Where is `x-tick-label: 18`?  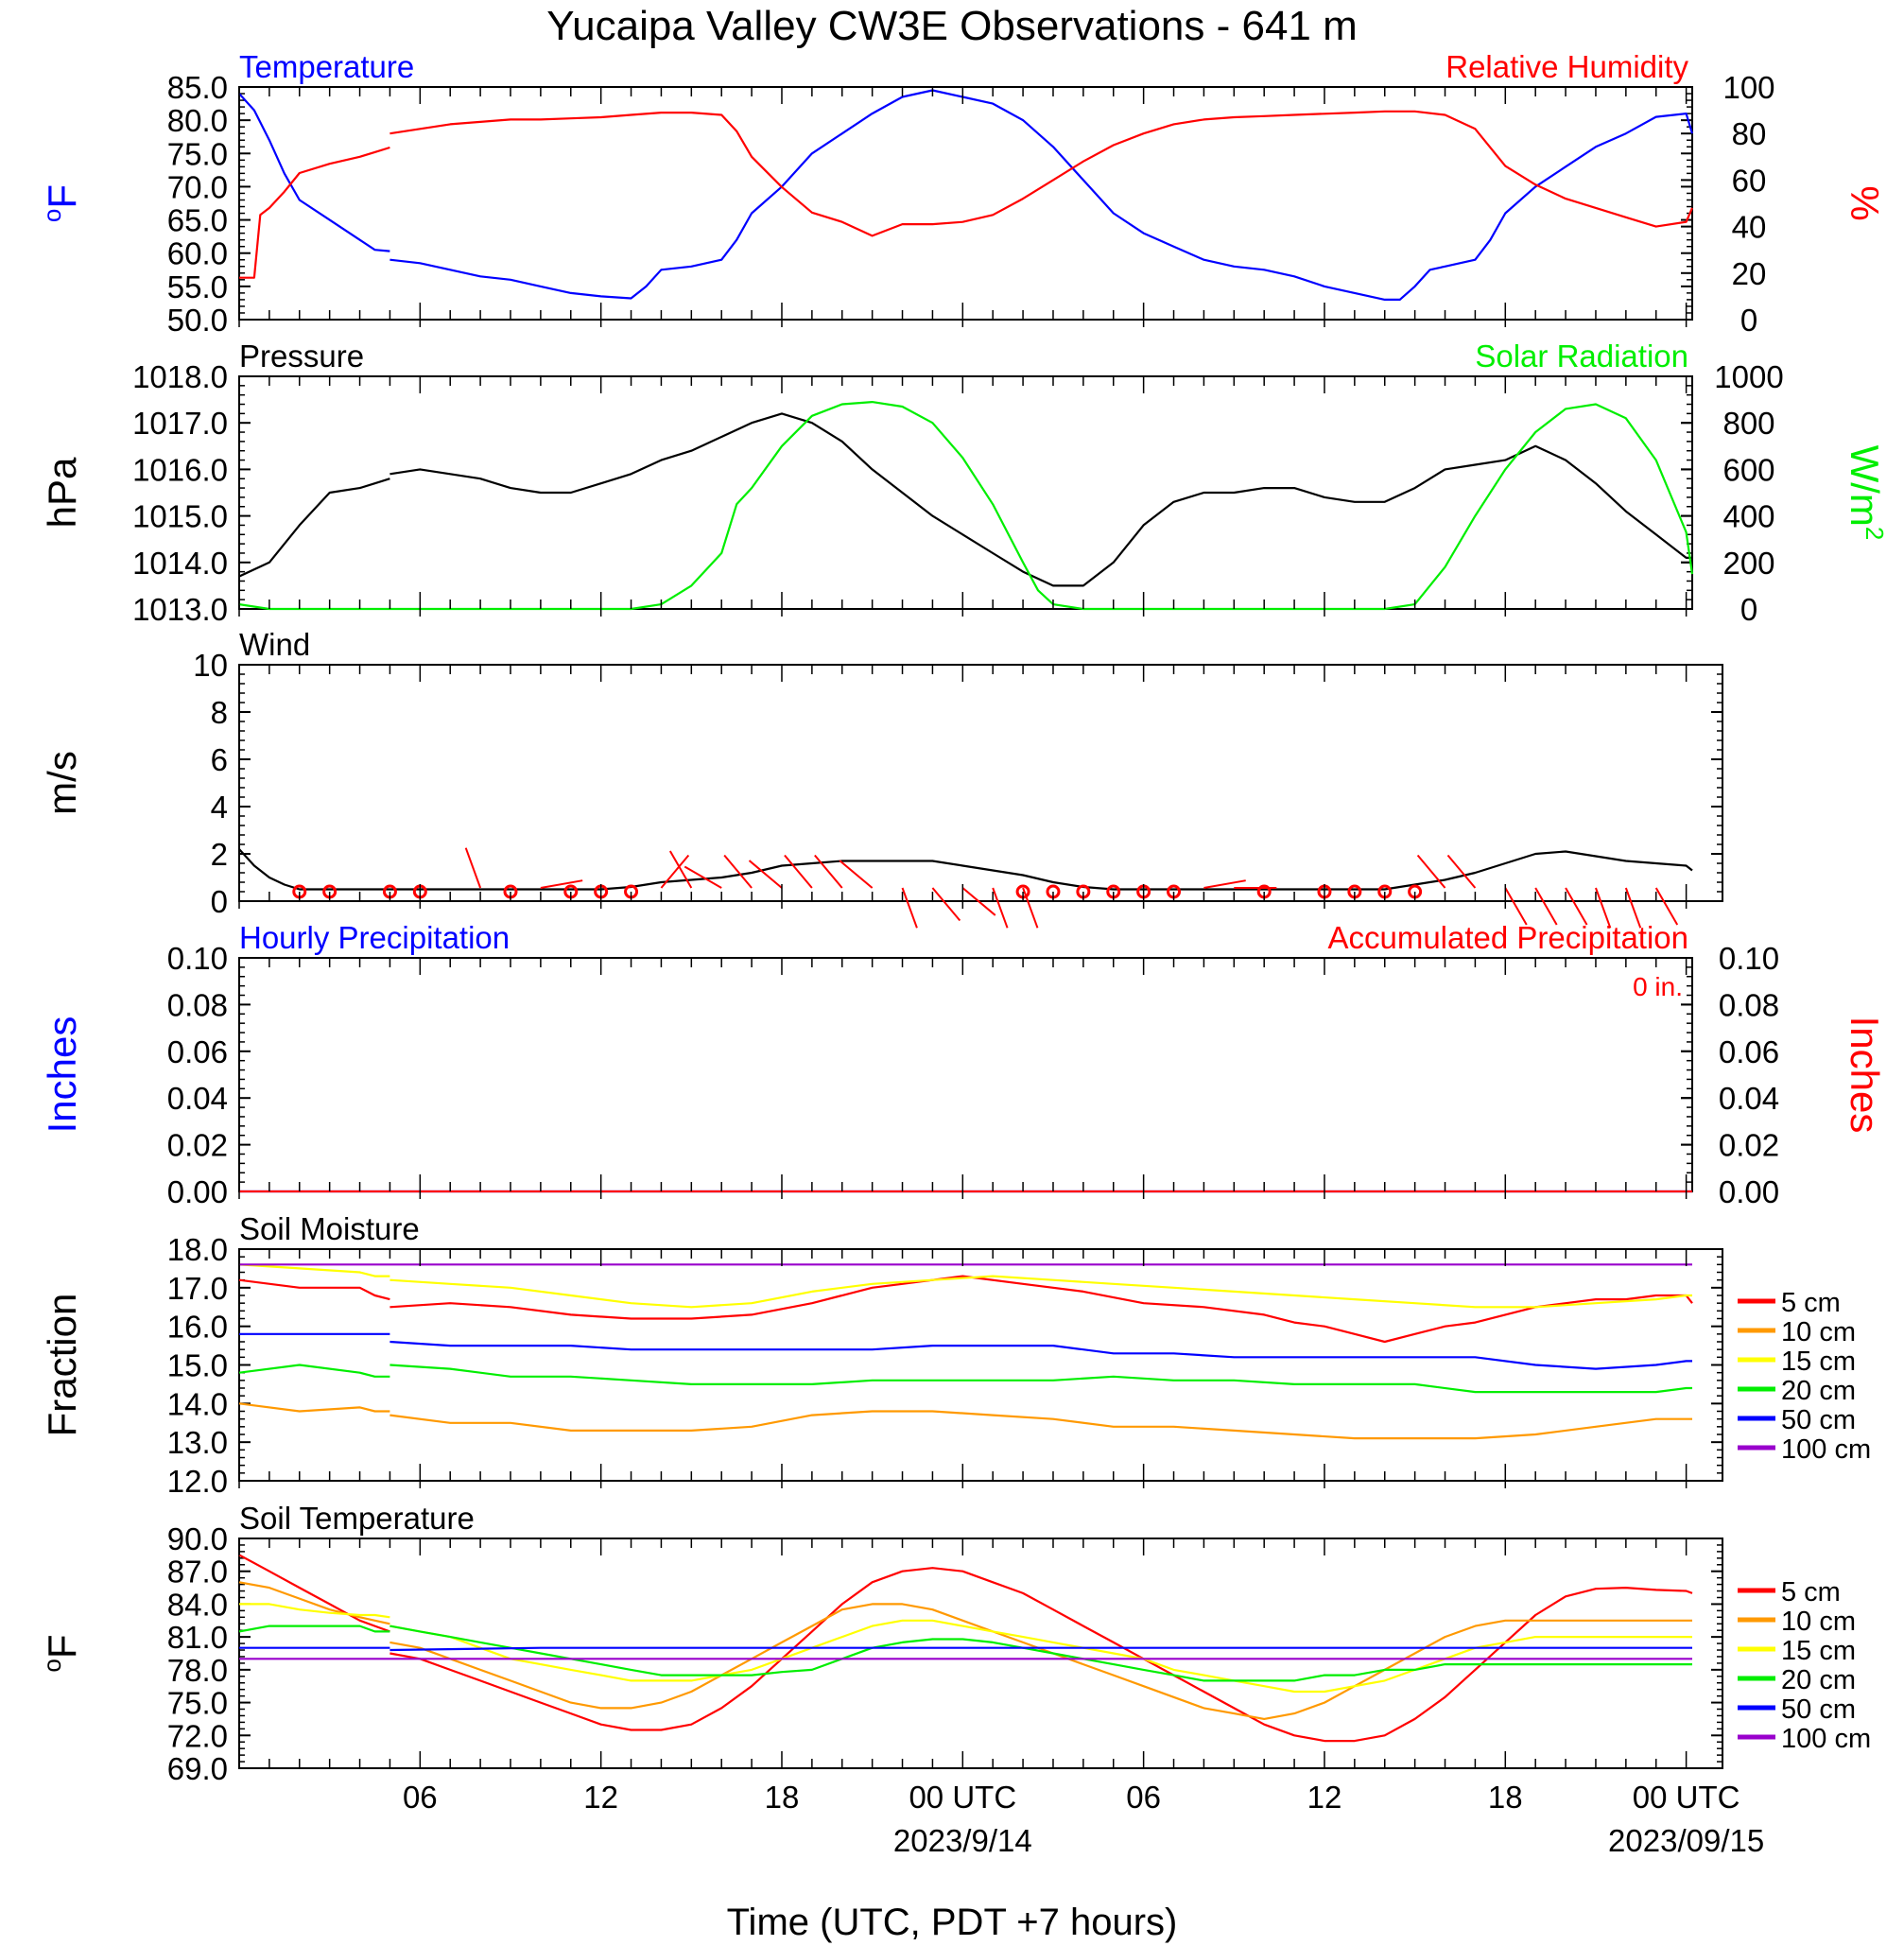
x-tick-label: 18 is located at coordinates (783, 1798).